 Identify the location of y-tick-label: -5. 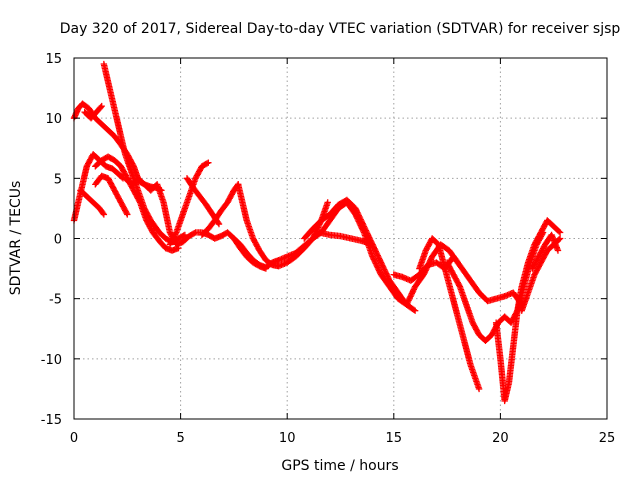
(55, 300).